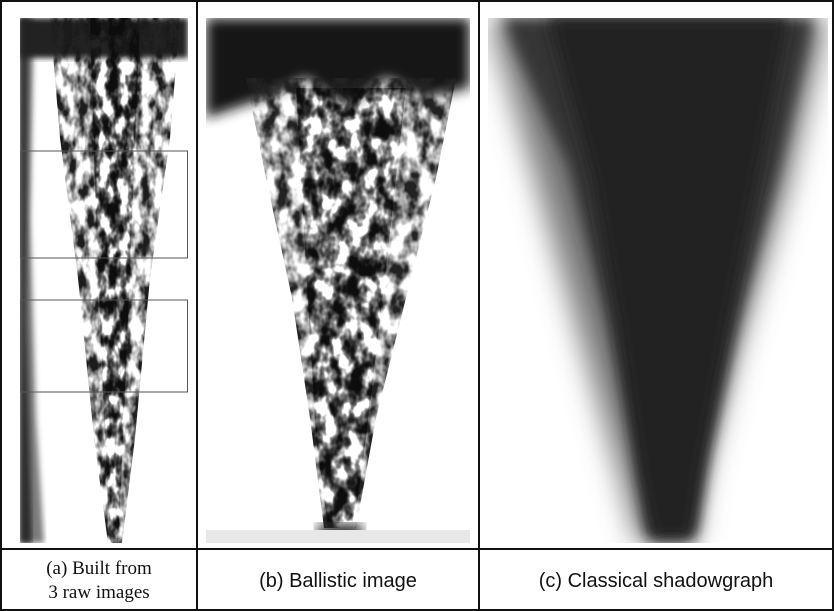  I want to click on caption-divider, so click(417, 549).